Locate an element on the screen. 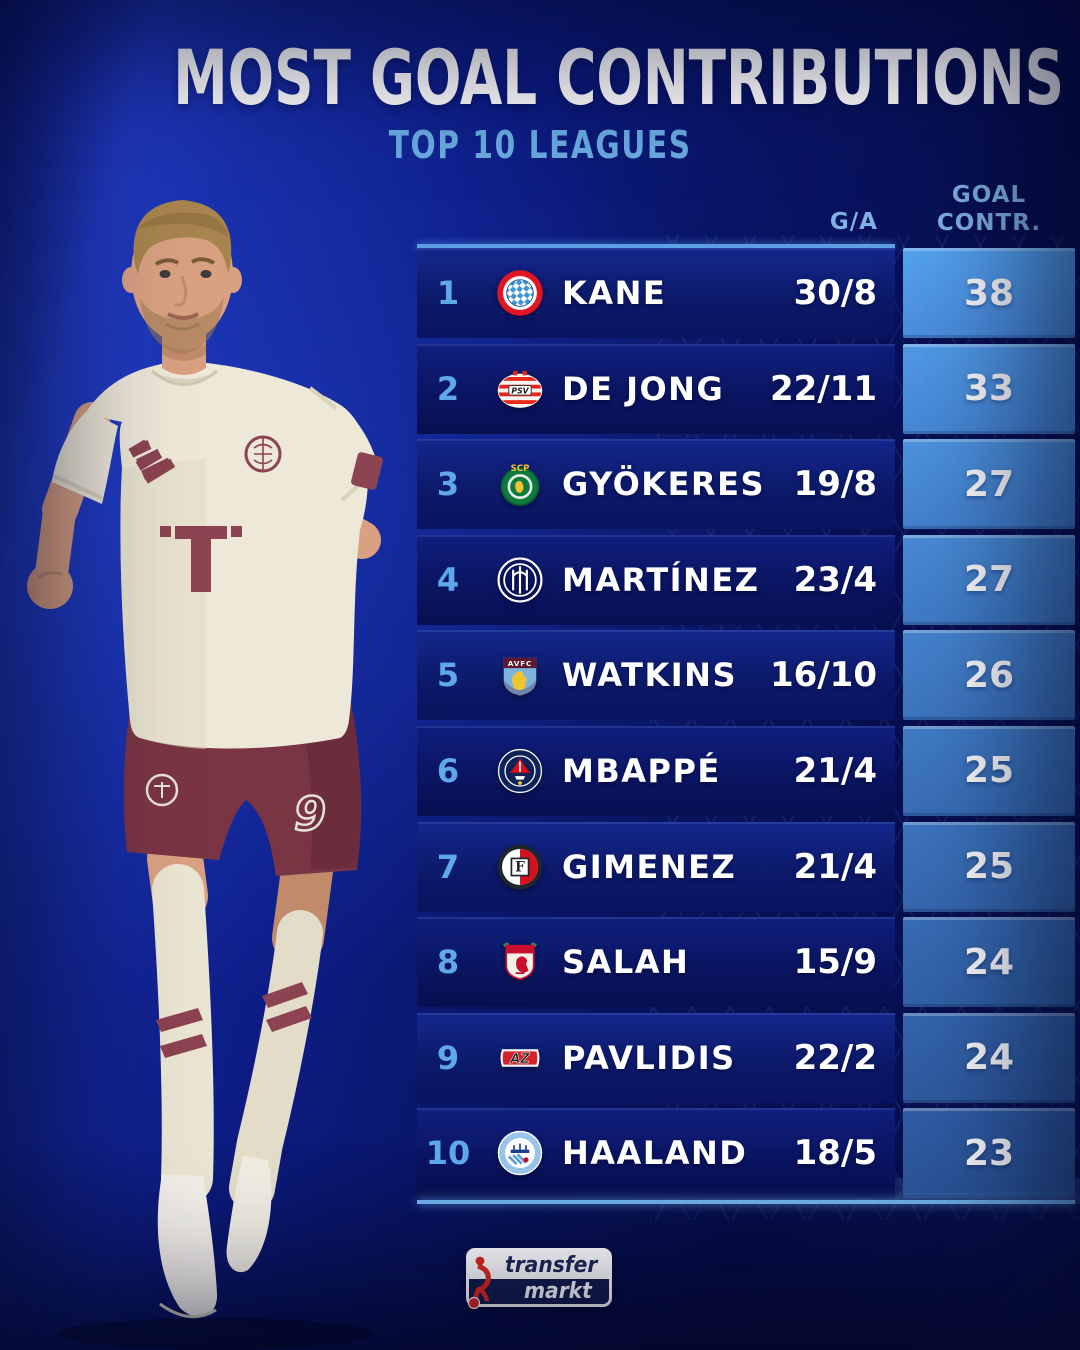 The image size is (1080, 1350). svg-text: F is located at coordinates (520, 867).